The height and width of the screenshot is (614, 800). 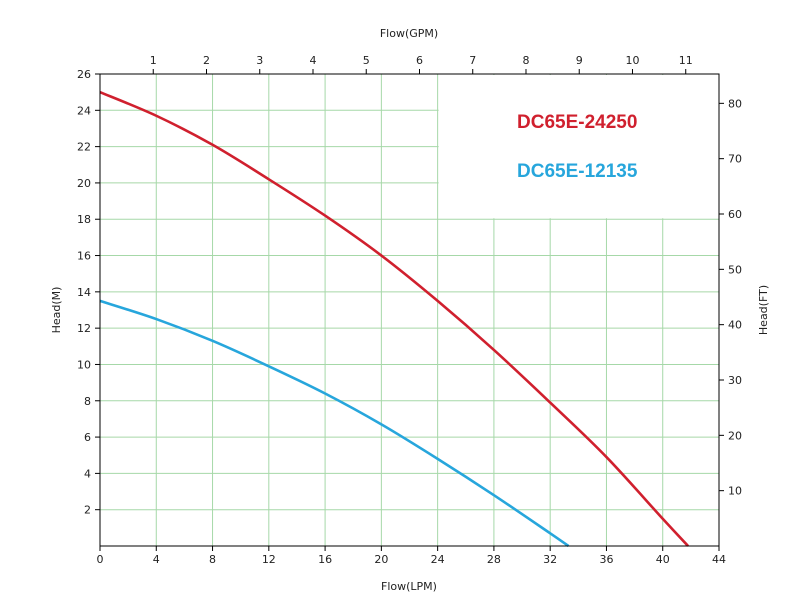 I want to click on left-tick-label: 6, so click(x=87, y=437).